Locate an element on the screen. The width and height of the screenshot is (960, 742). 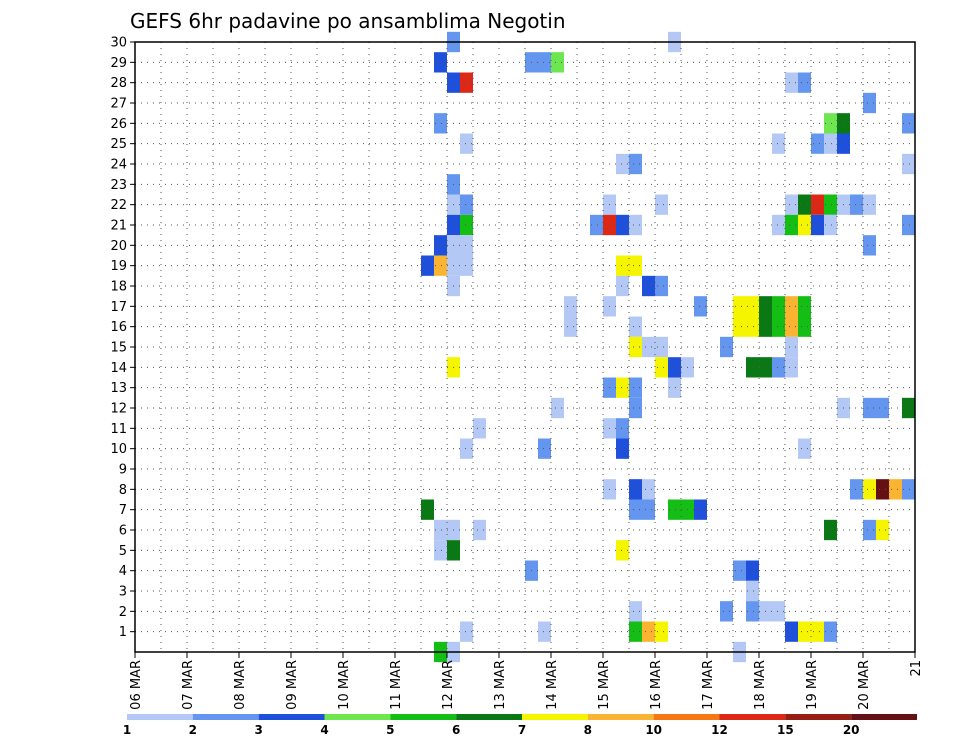
y-tick-label: 27 is located at coordinates (118, 104).